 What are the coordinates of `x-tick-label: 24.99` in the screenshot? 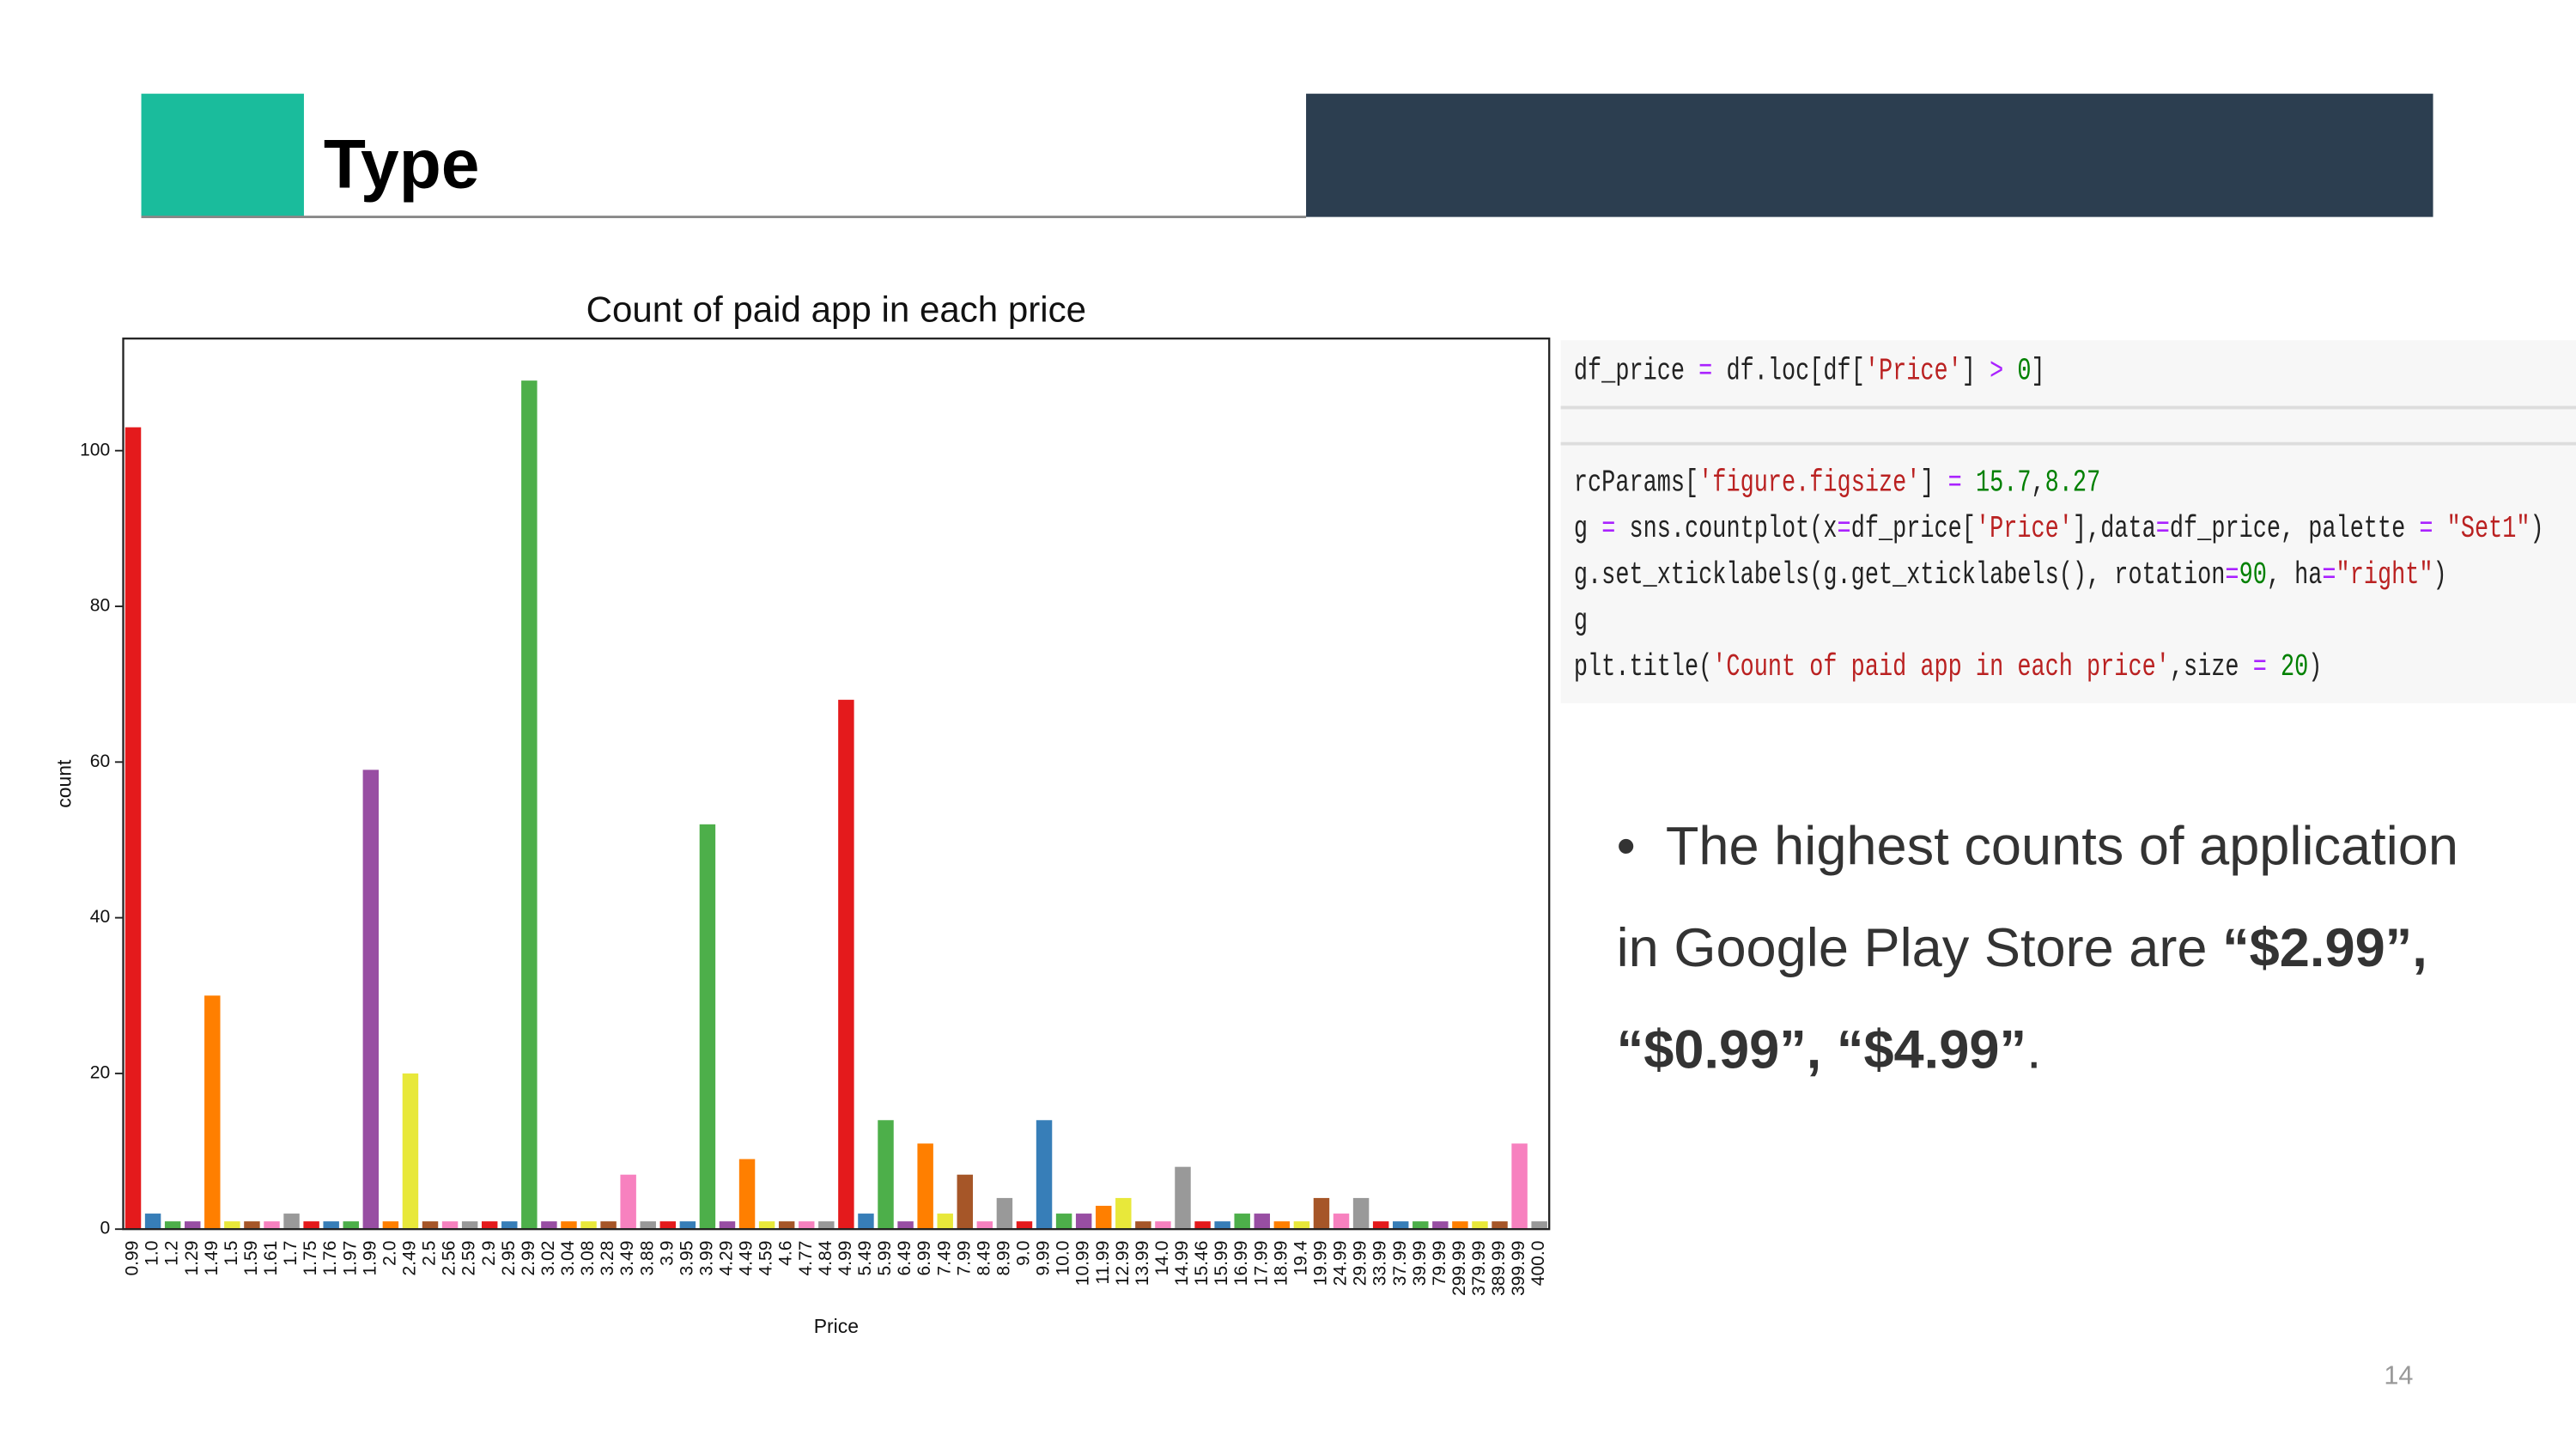 It's located at (1341, 1264).